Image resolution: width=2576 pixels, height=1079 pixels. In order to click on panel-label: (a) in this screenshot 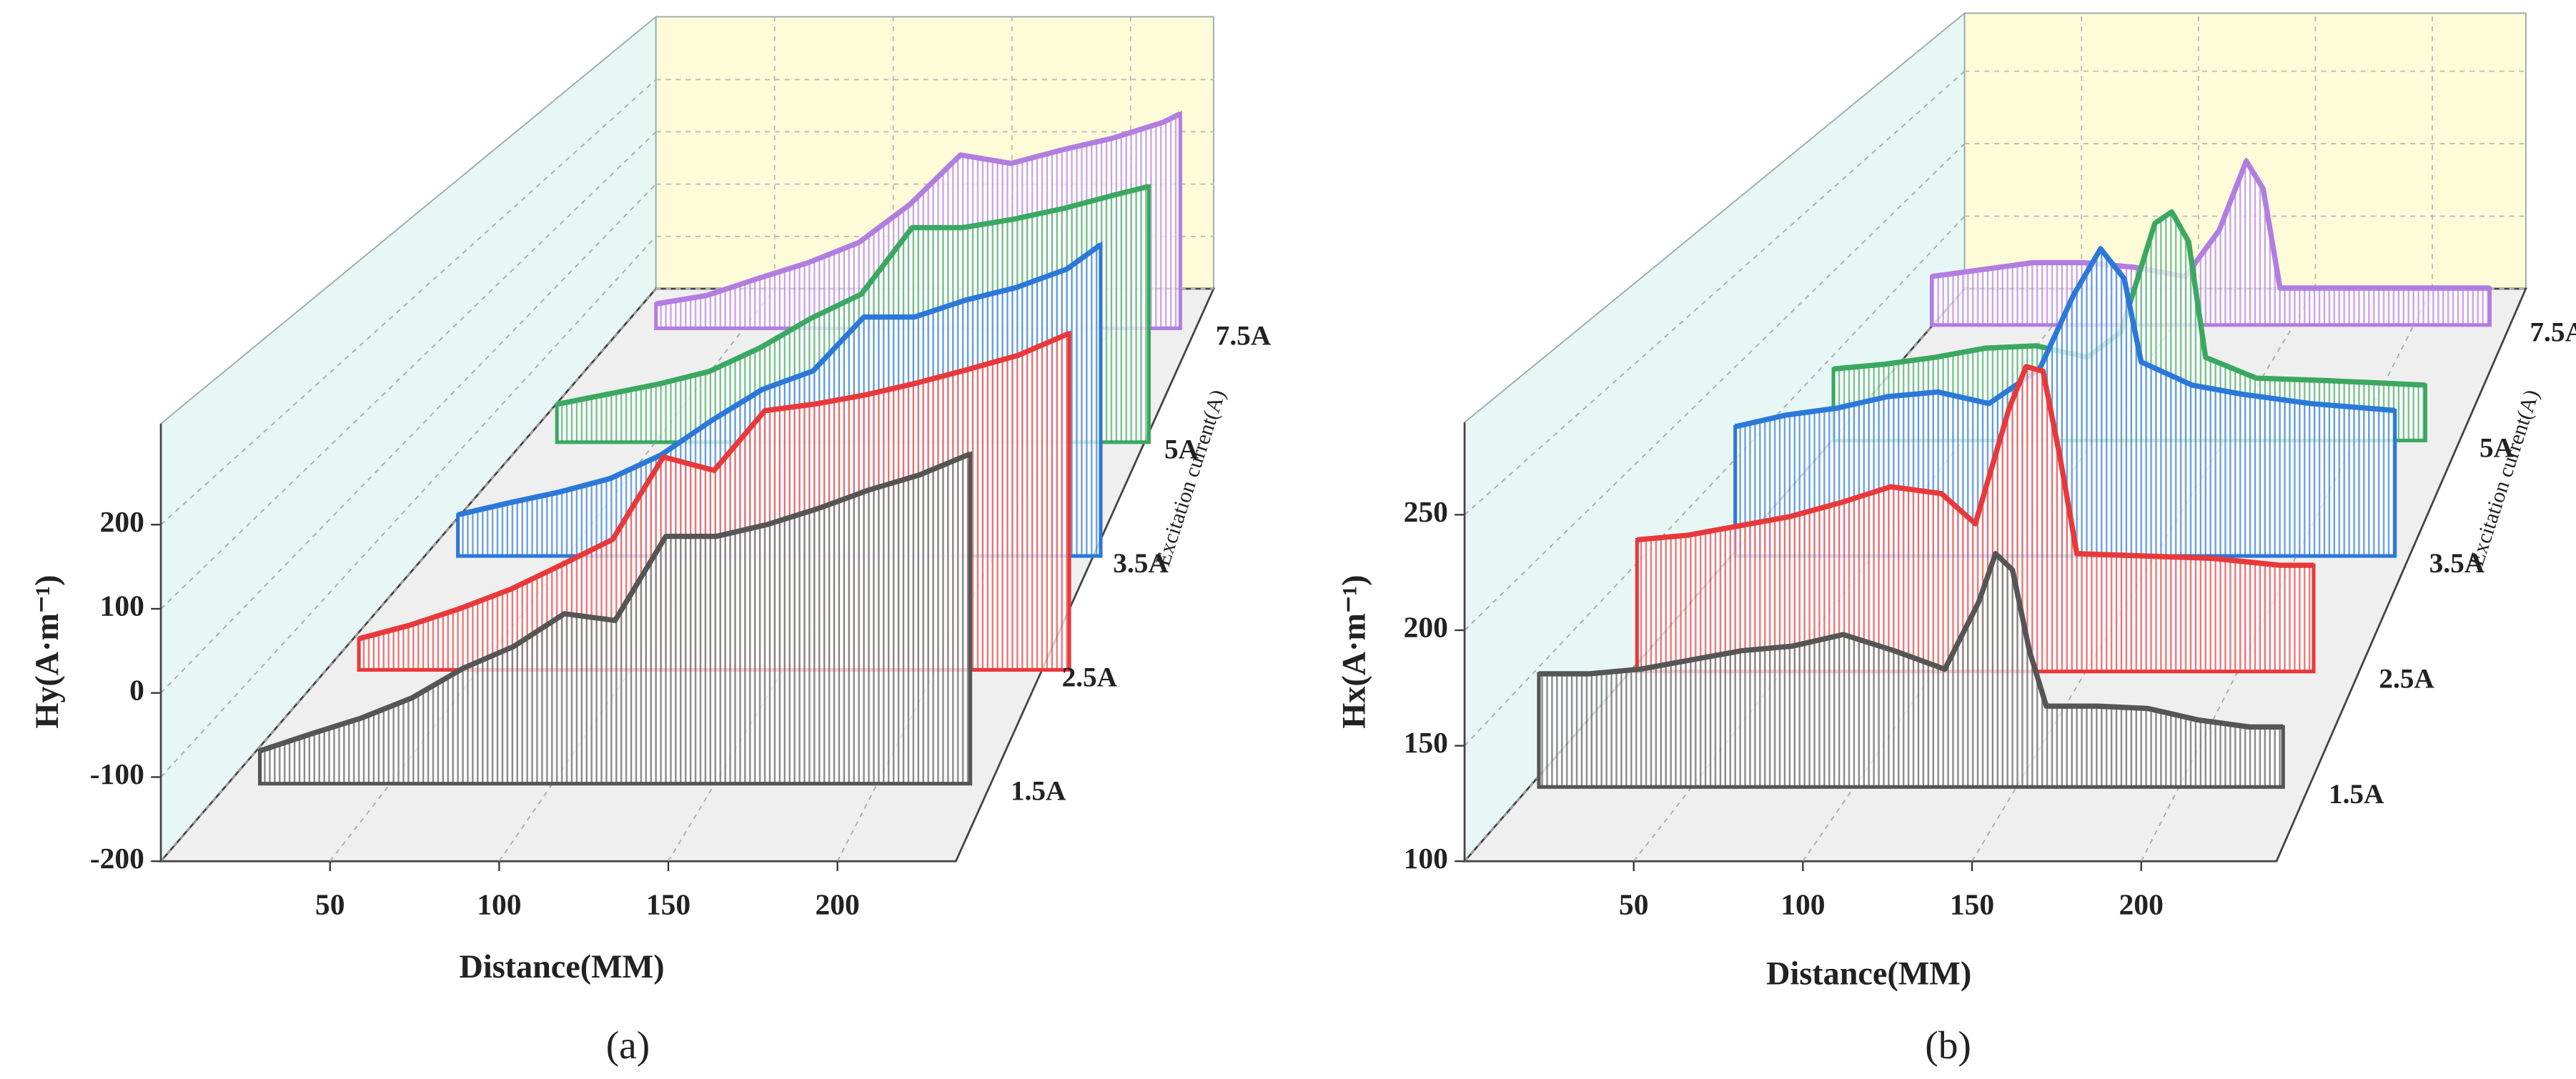, I will do `click(628, 1045)`.